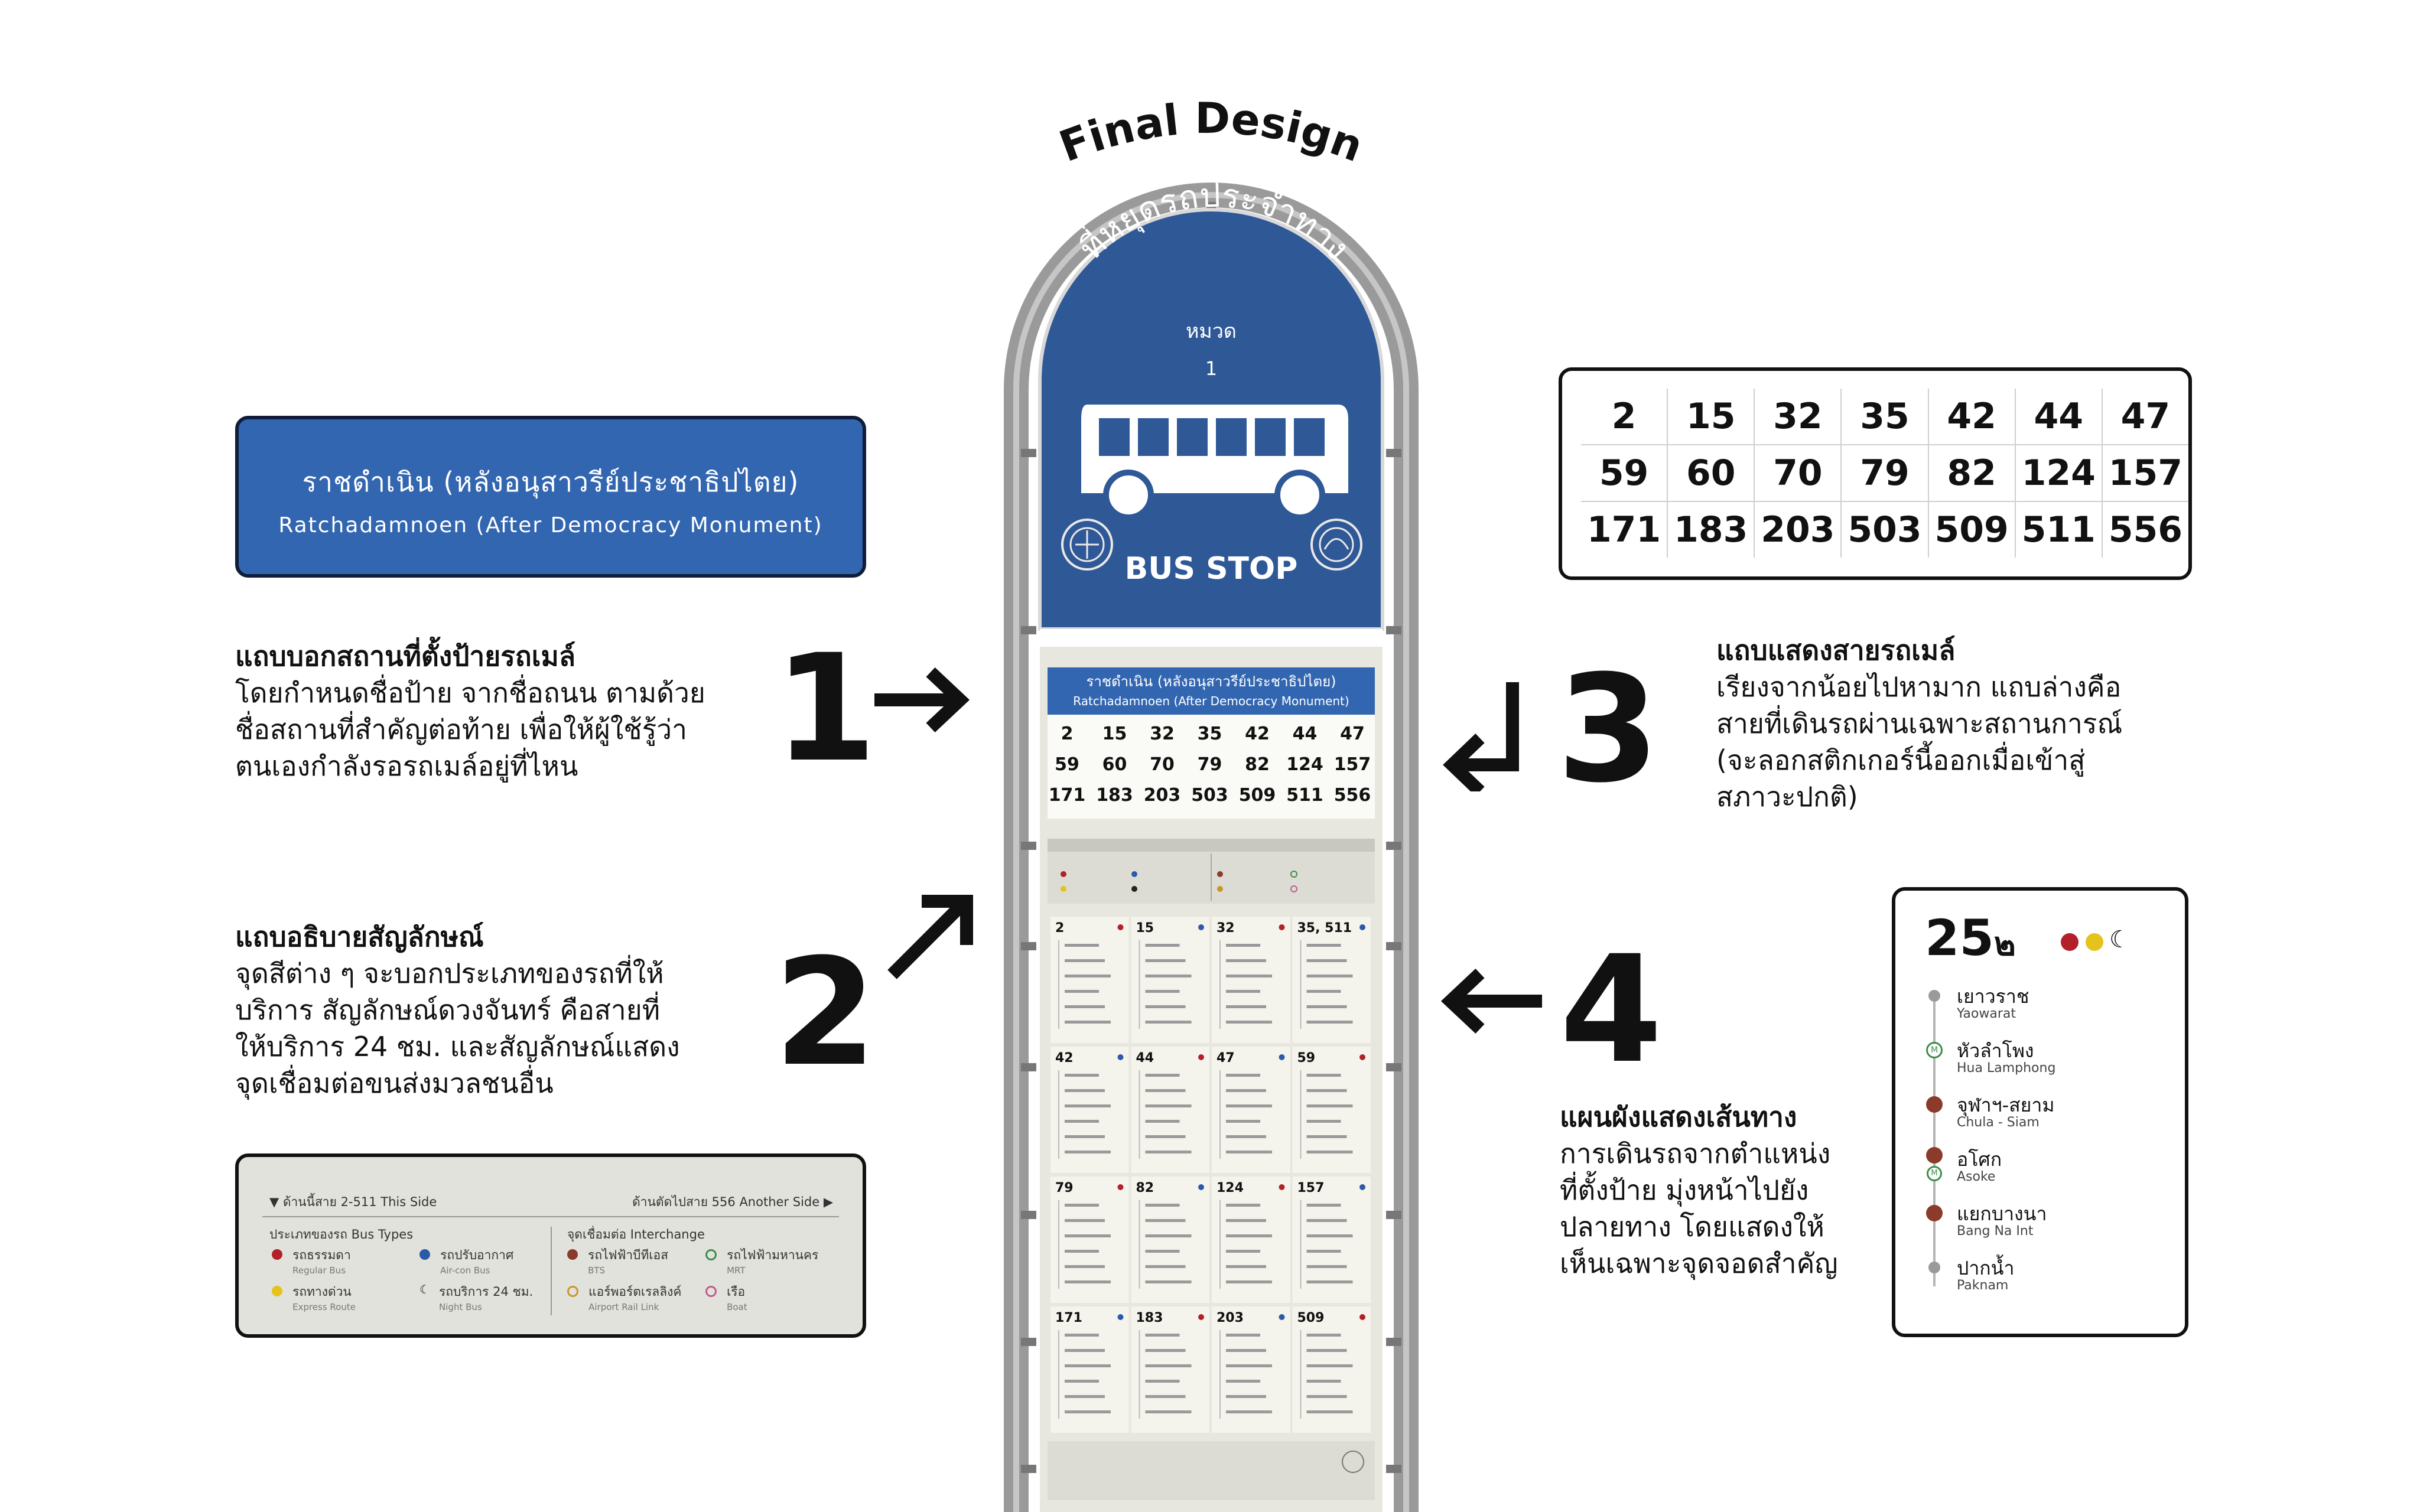 The image size is (2420, 1512). I want to click on route-cell: 509, so click(1972, 529).